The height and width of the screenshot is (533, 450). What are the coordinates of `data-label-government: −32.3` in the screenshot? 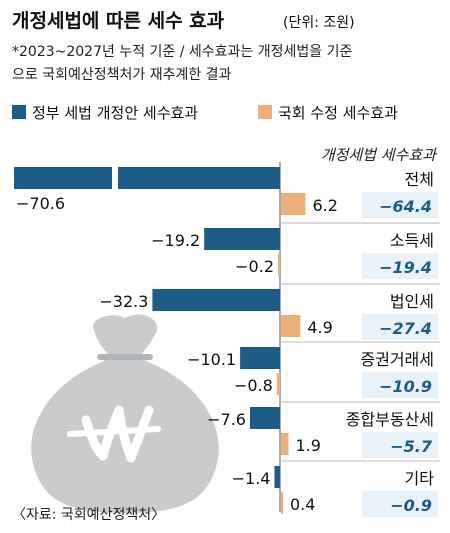 It's located at (123, 301).